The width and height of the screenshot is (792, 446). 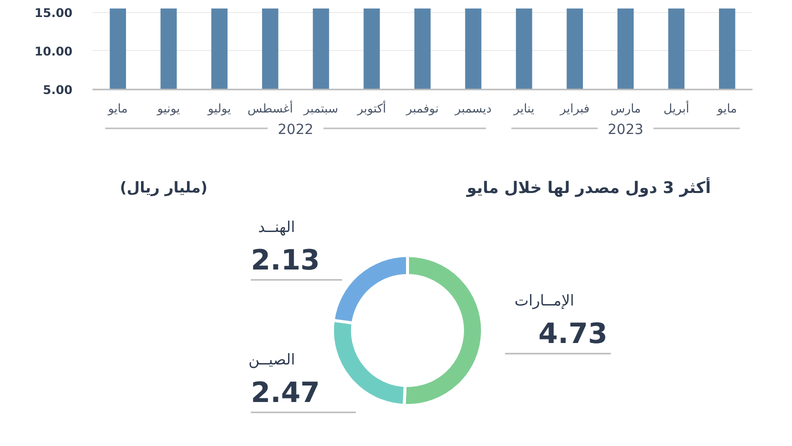 What do you see at coordinates (473, 109) in the screenshot?
I see `x-tick-label: ديسمبر` at bounding box center [473, 109].